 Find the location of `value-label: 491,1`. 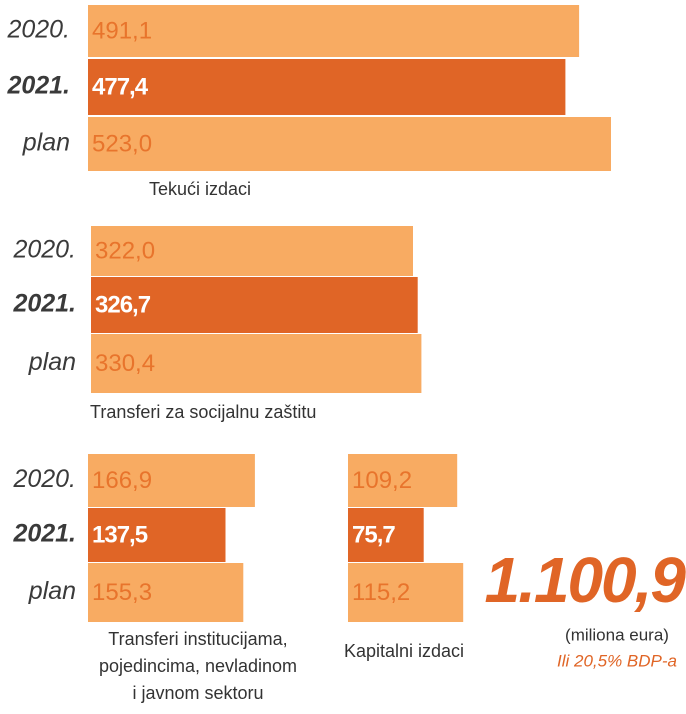

value-label: 491,1 is located at coordinates (122, 30).